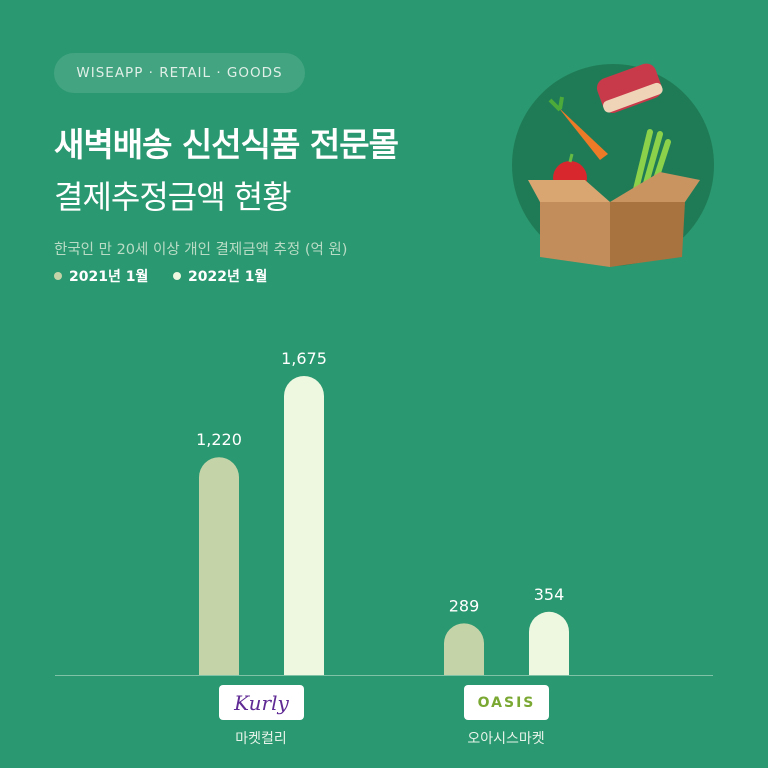 The width and height of the screenshot is (768, 768). What do you see at coordinates (219, 439) in the screenshot?
I see `data-label: 1,220` at bounding box center [219, 439].